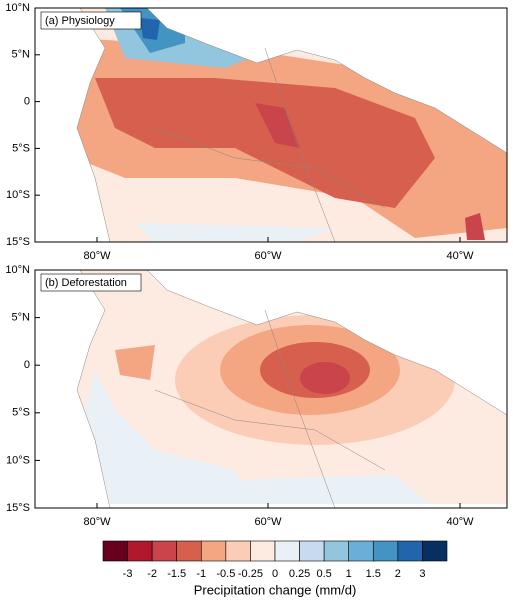  What do you see at coordinates (128, 574) in the screenshot?
I see `colorbar-label: -3` at bounding box center [128, 574].